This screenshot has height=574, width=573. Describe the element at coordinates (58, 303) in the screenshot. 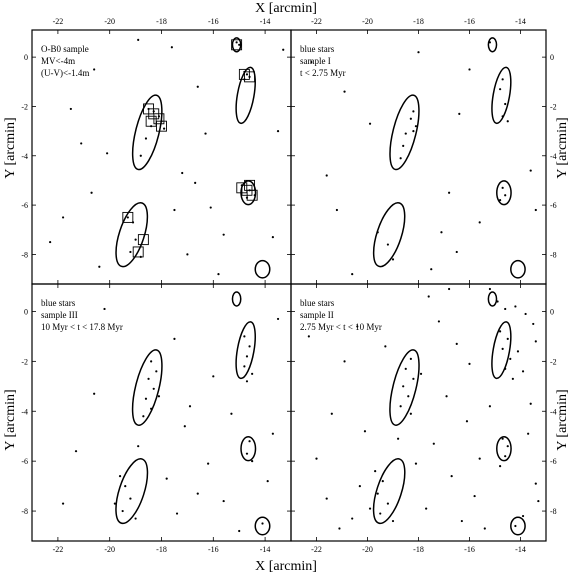

I see `panel-label-line: blue stars` at that location.